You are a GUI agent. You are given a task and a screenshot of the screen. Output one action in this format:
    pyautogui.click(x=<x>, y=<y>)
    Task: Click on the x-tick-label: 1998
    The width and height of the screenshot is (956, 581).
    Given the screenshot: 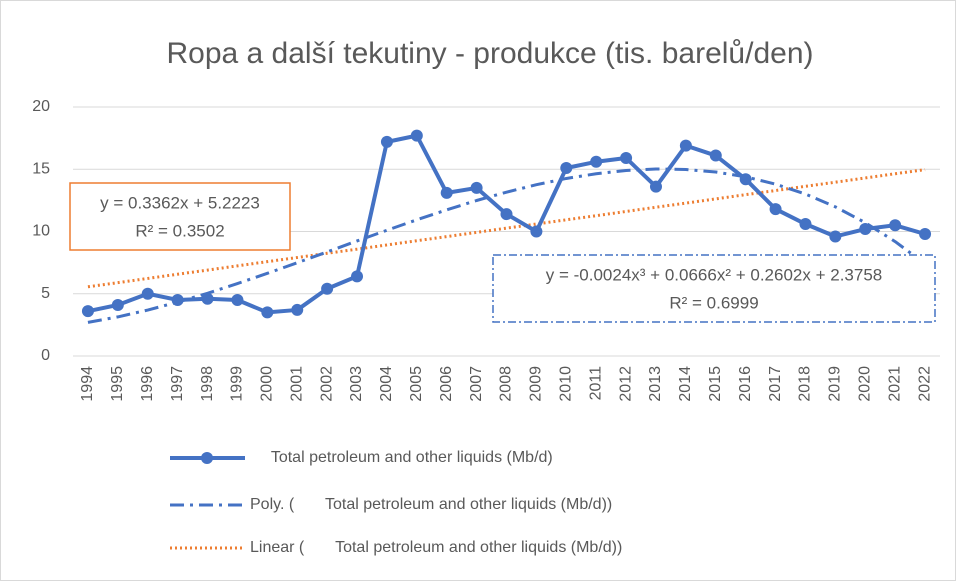 What is the action you would take?
    pyautogui.click(x=207, y=384)
    